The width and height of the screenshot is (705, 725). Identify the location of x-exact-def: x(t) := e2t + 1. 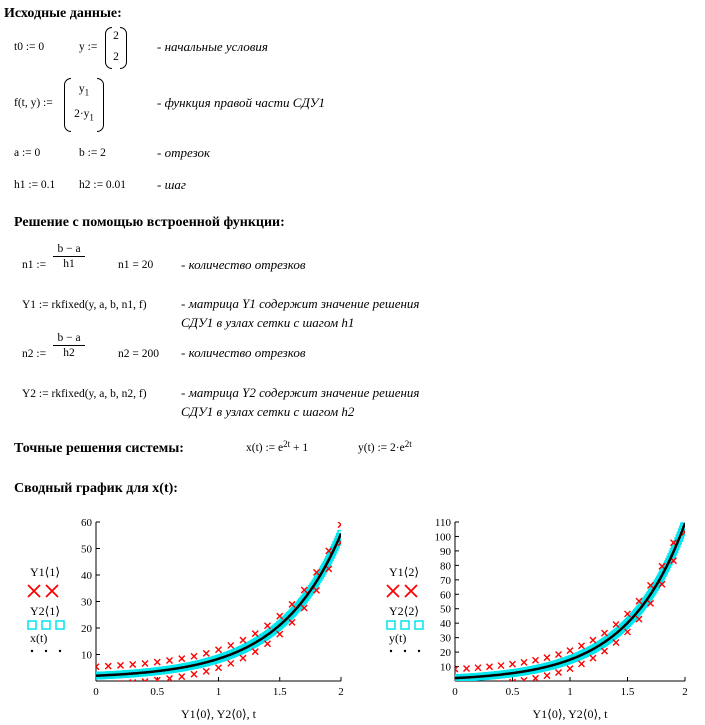
(277, 446).